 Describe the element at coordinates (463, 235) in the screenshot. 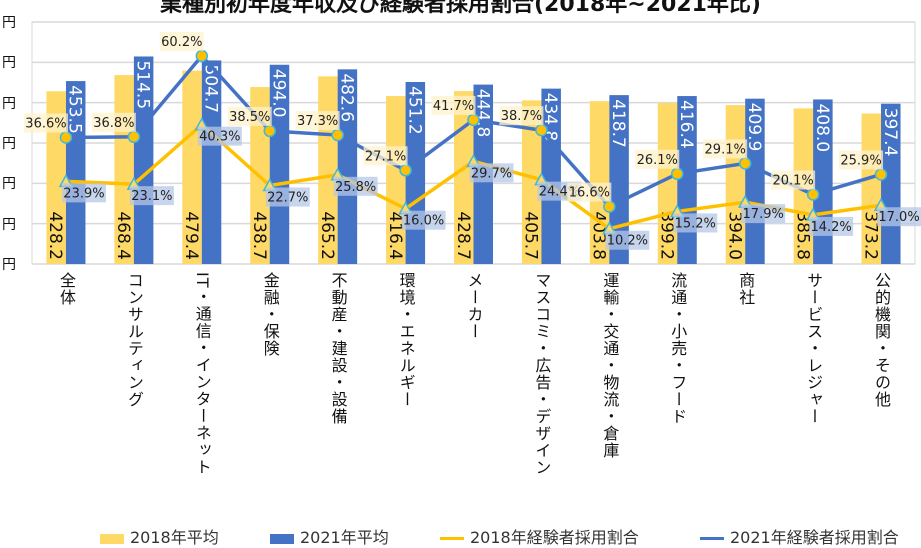

I see `bar-value-label: 428.7` at that location.